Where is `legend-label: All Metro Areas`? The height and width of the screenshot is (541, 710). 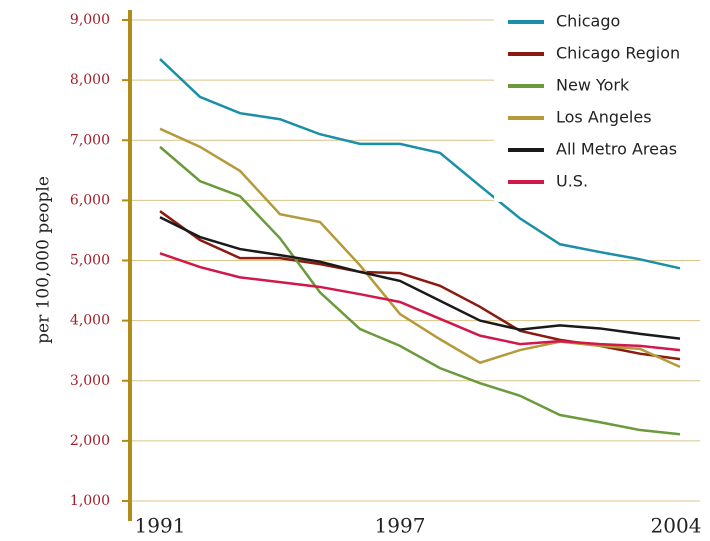 legend-label: All Metro Areas is located at coordinates (616, 149).